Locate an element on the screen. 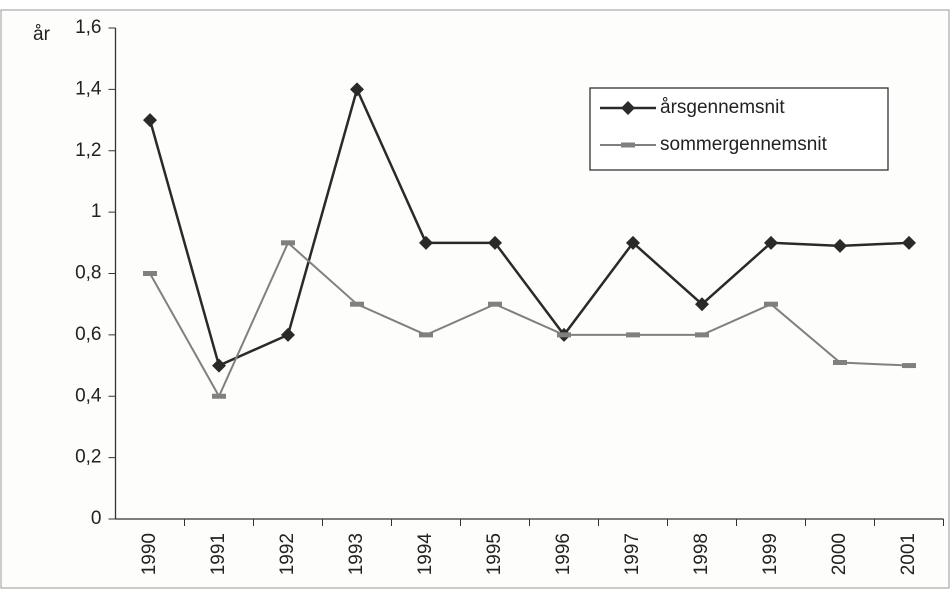  x-tick-label: 1993 is located at coordinates (356, 554).